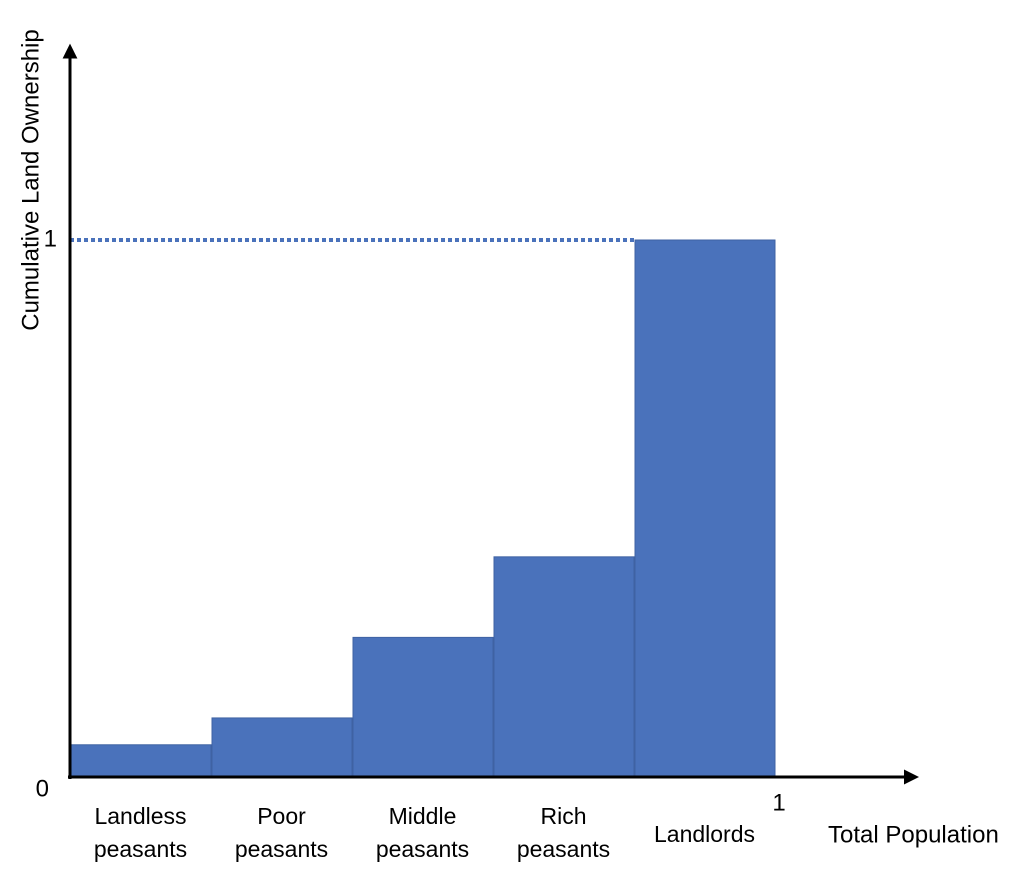 The width and height of the screenshot is (1034, 873). I want to click on category-label: Poor peasants, so click(281, 832).